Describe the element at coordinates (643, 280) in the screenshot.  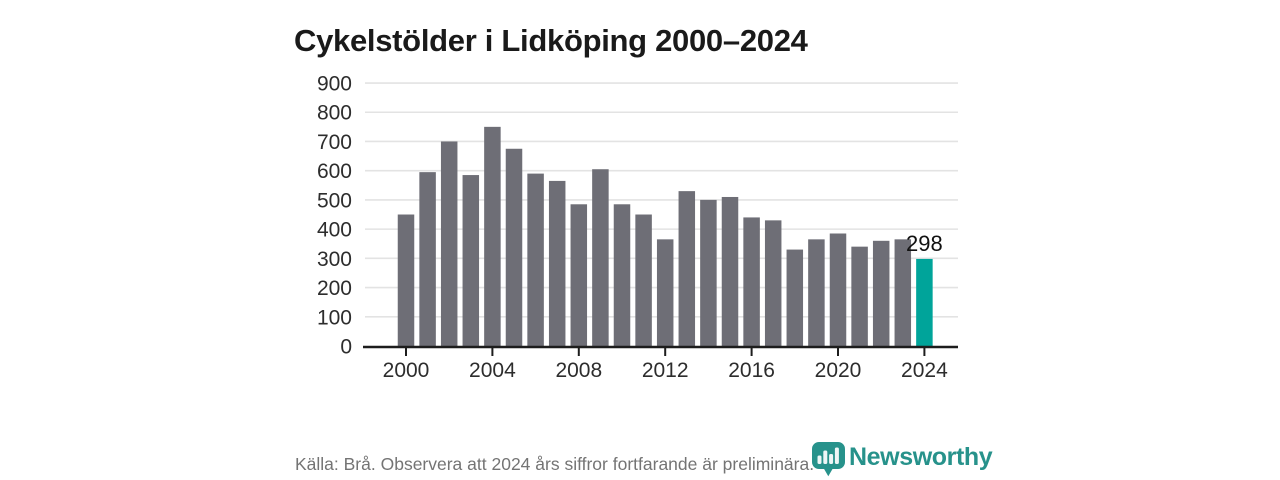
I see `bar-2011` at that location.